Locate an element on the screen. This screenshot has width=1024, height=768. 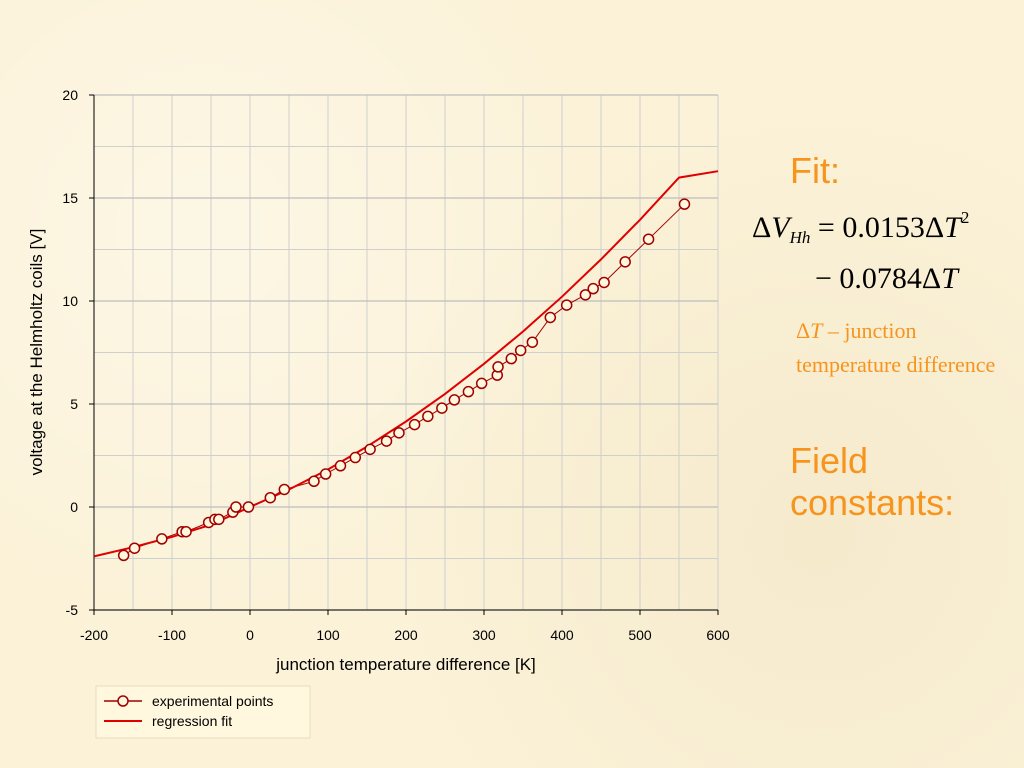
eq2-var: T is located at coordinates (949, 278).